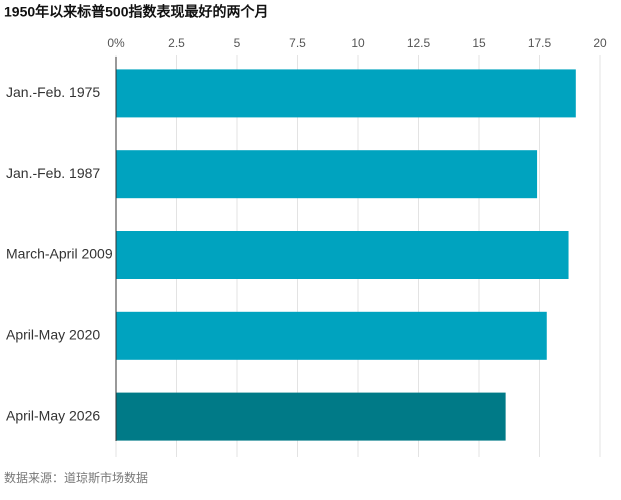  Describe the element at coordinates (53, 415) in the screenshot. I see `y-tick-label: April-May 2026` at that location.